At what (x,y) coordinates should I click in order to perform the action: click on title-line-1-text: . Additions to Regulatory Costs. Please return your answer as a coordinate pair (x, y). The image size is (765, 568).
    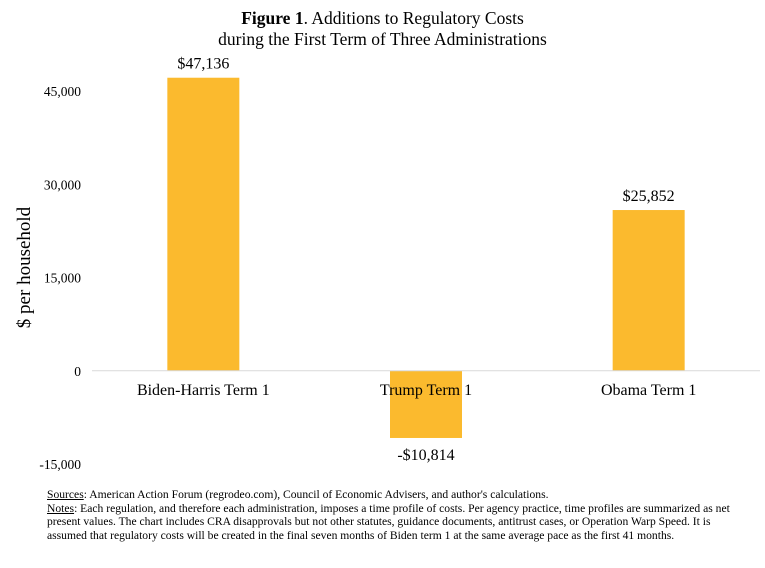
    Looking at the image, I should click on (413, 18).